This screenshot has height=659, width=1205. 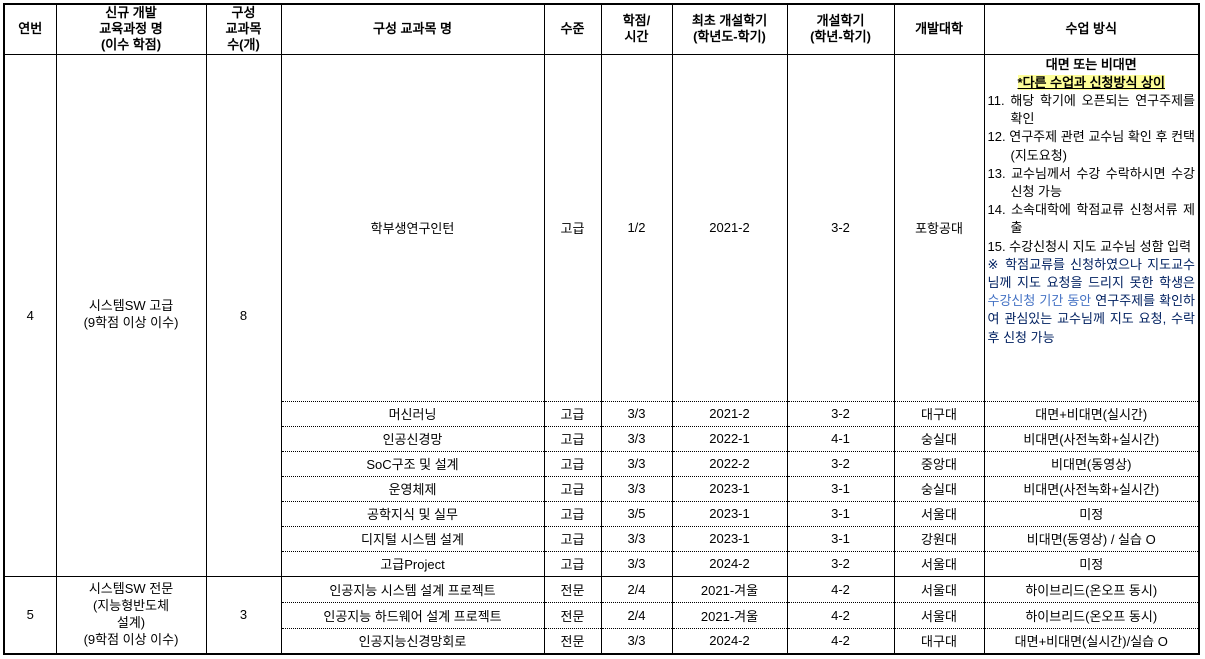 I want to click on cell-course-name: 인공지능신경망회로, so click(x=412, y=640).